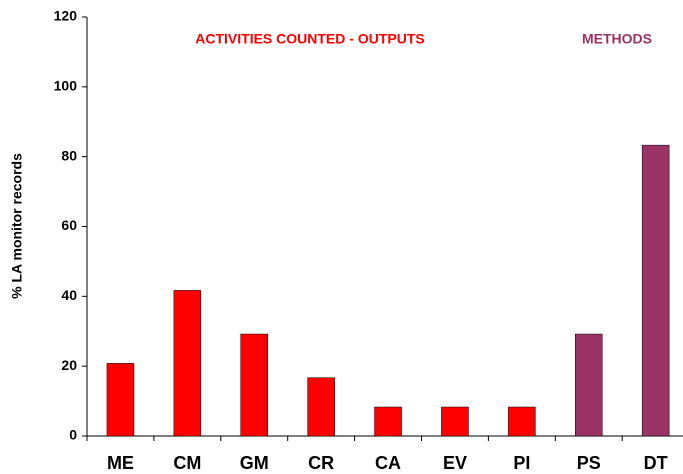 This screenshot has height=474, width=683. I want to click on y-tick-label: 60, so click(69, 225).